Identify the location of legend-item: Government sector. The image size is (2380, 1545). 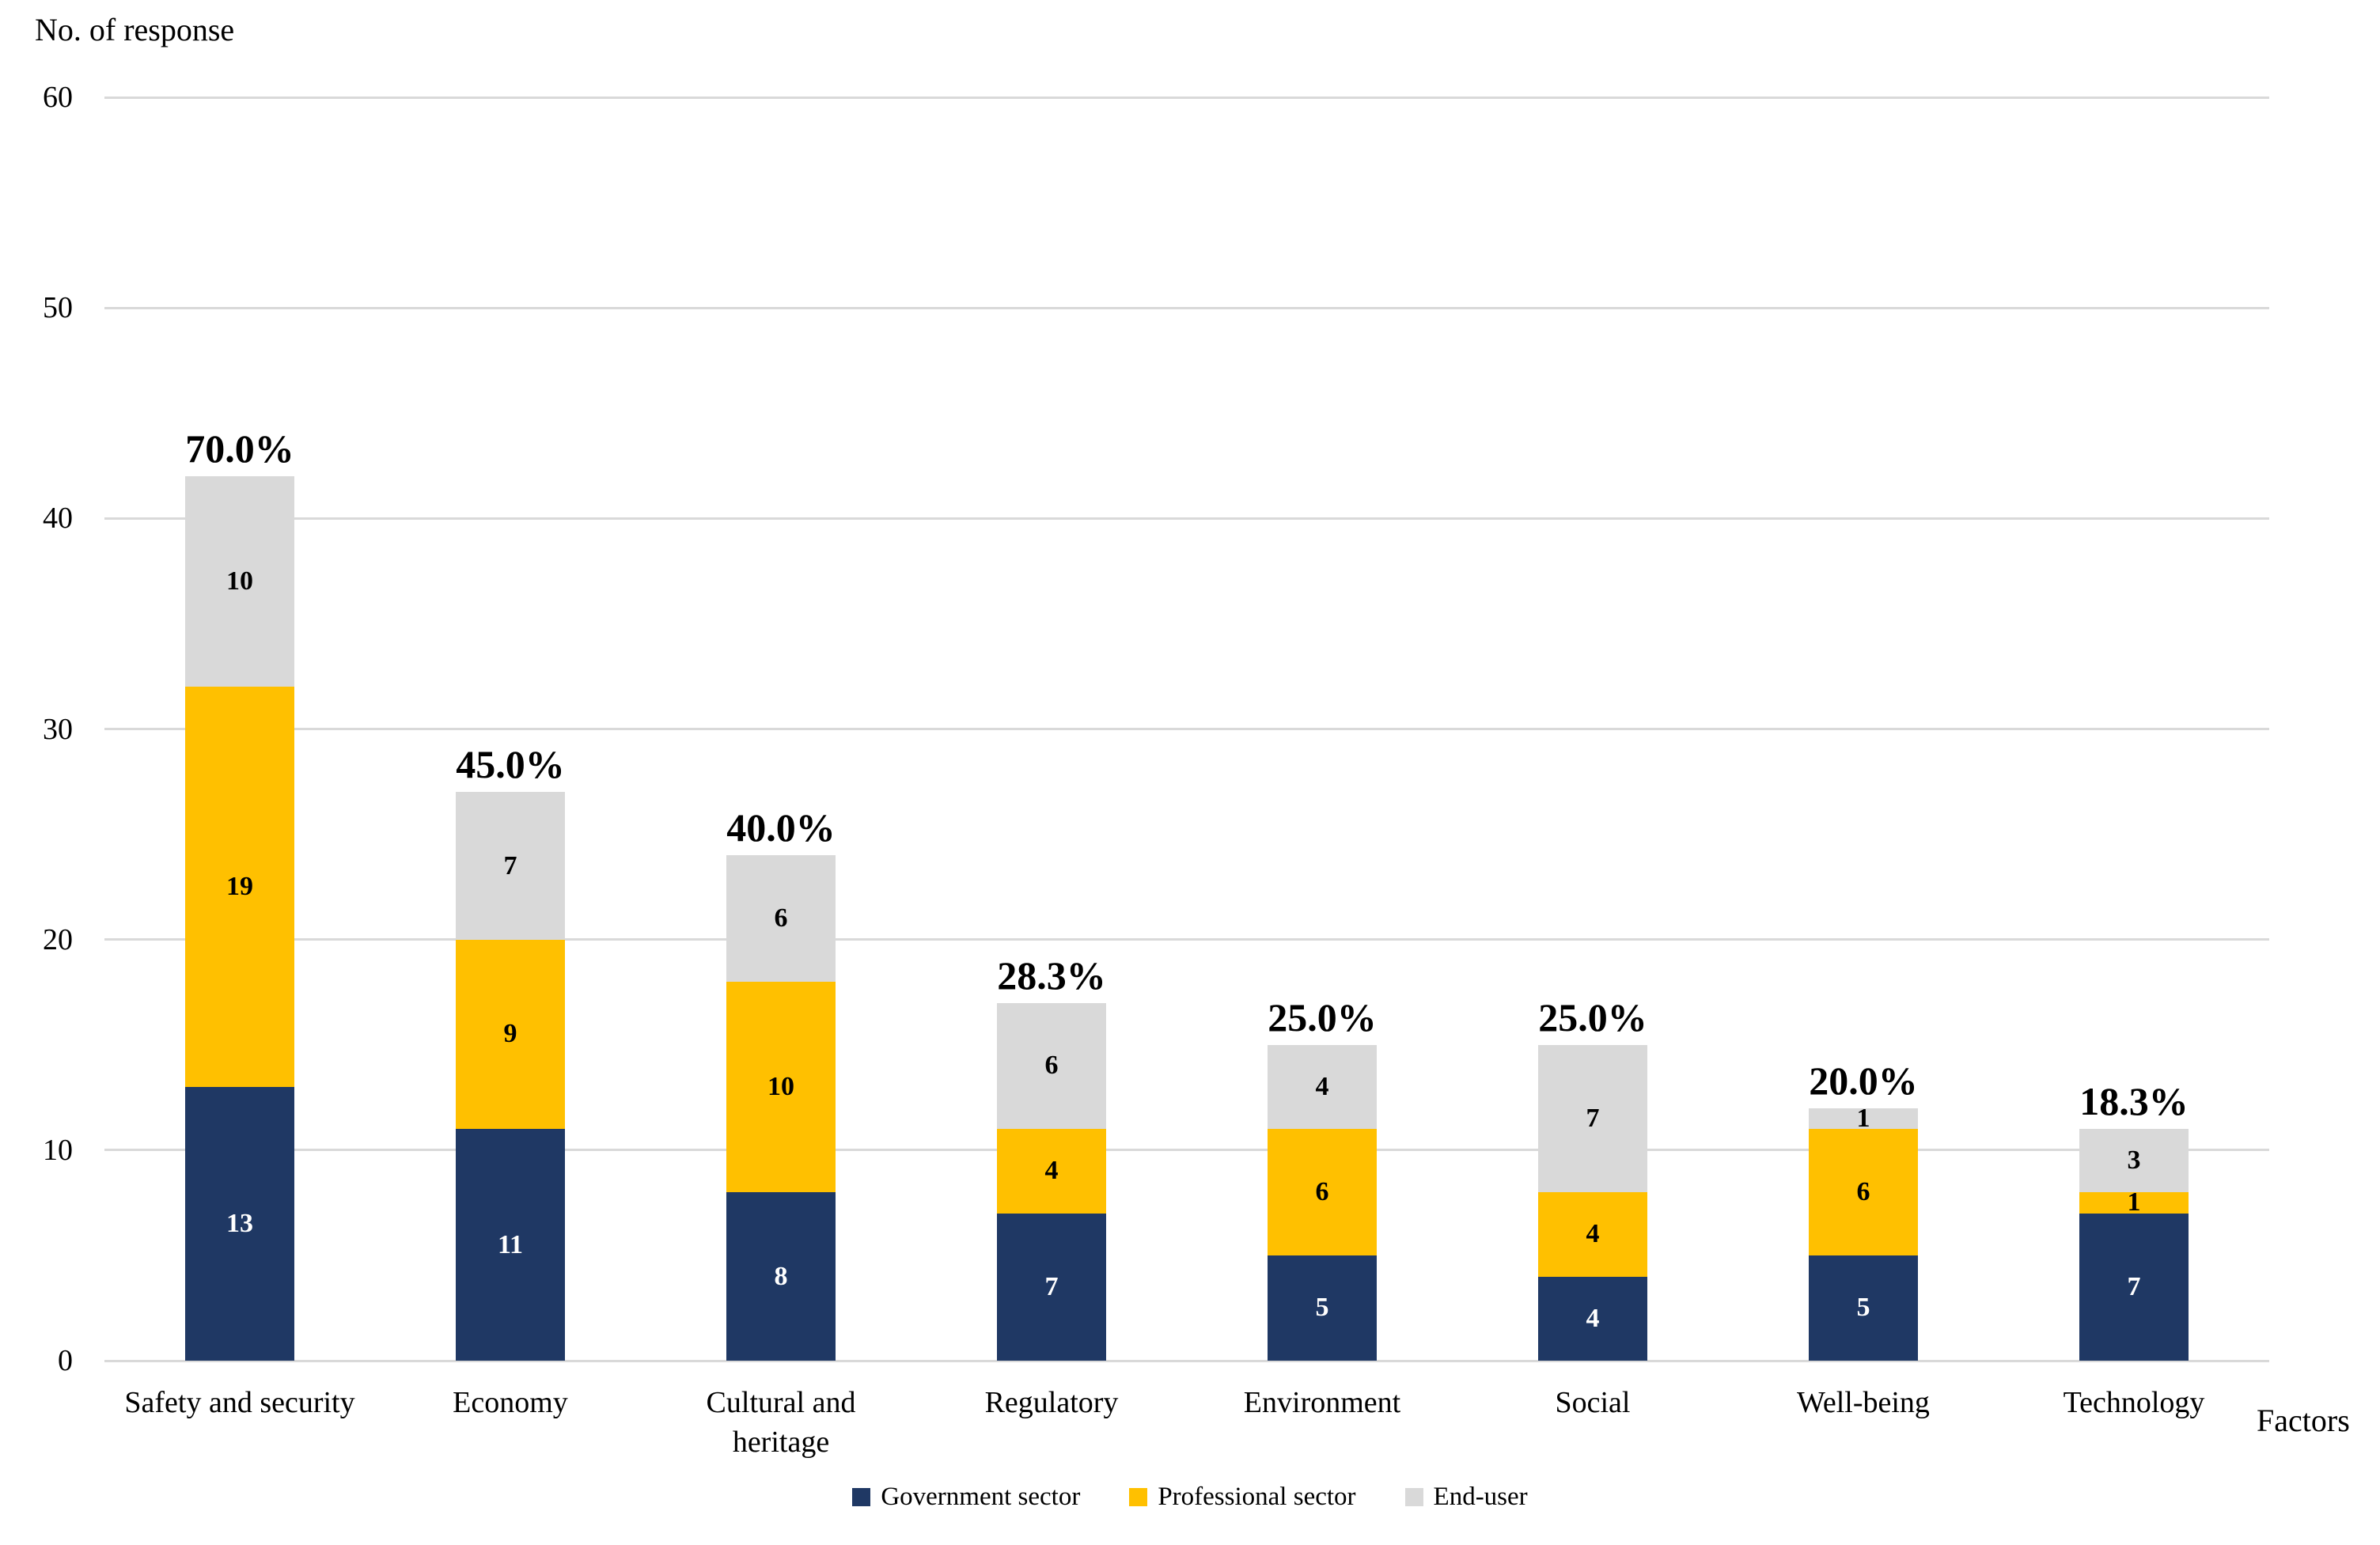
(966, 1497).